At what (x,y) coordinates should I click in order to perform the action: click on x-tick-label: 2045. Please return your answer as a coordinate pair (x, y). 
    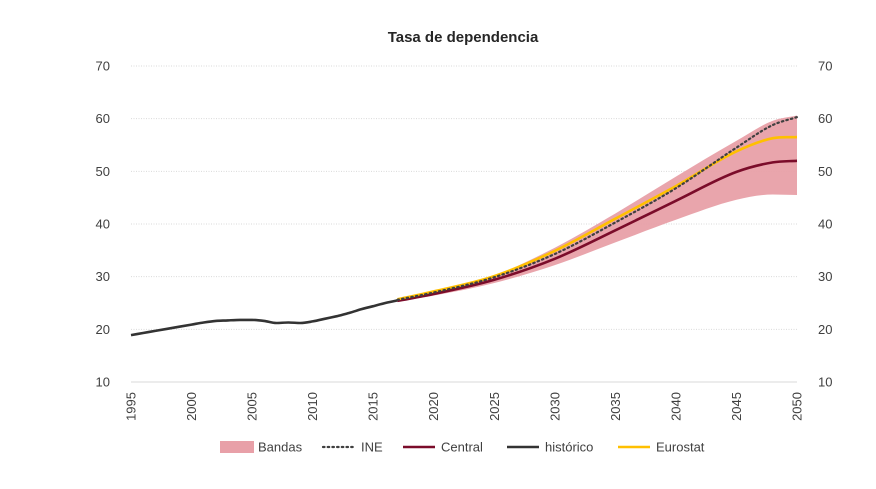
    Looking at the image, I should click on (736, 406).